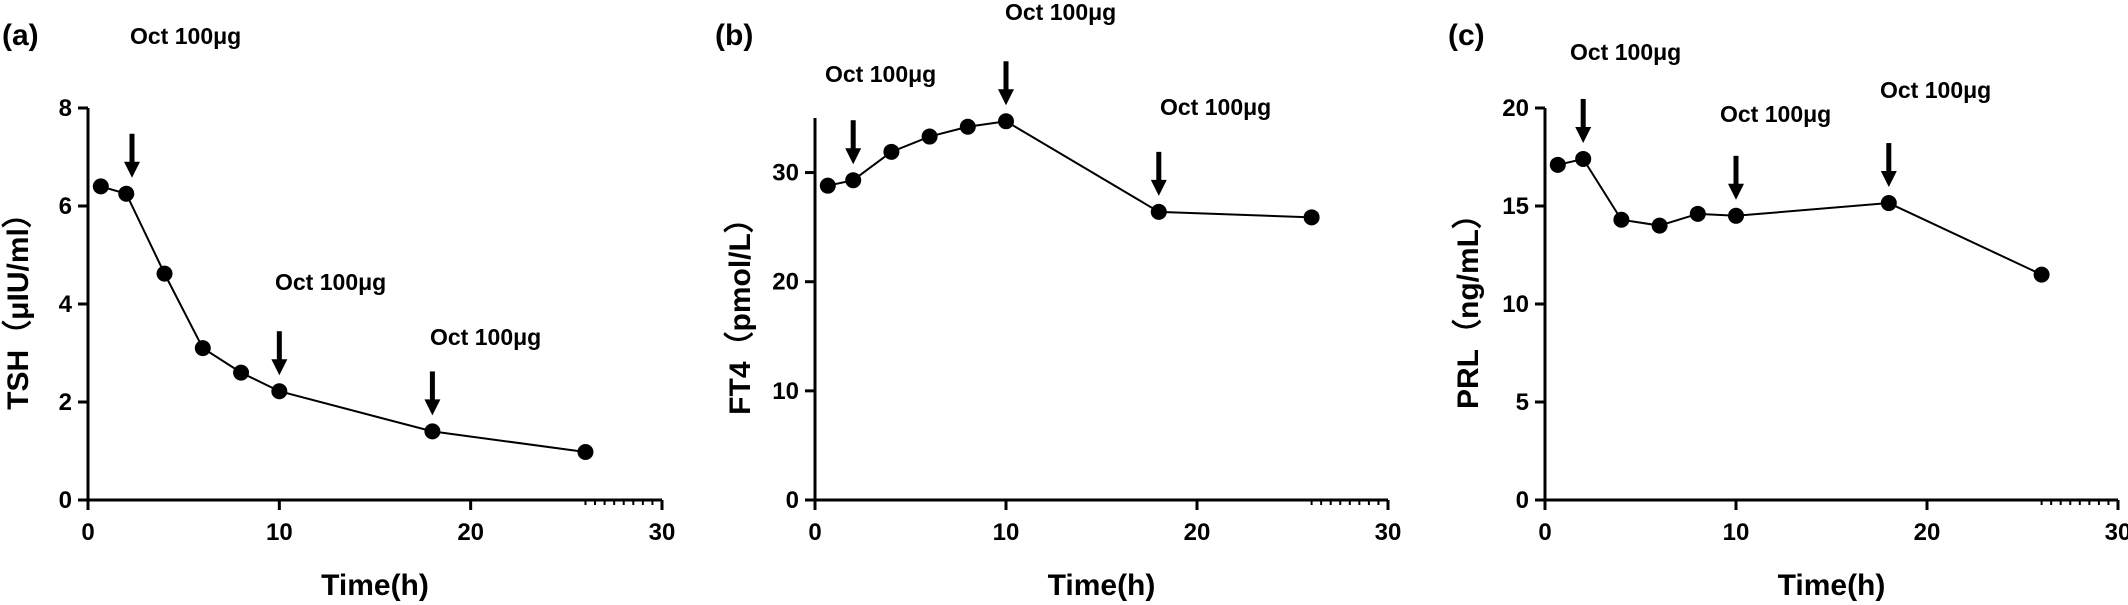 The image size is (2128, 605). I want to click on y-tick-label: 15, so click(1515, 206).